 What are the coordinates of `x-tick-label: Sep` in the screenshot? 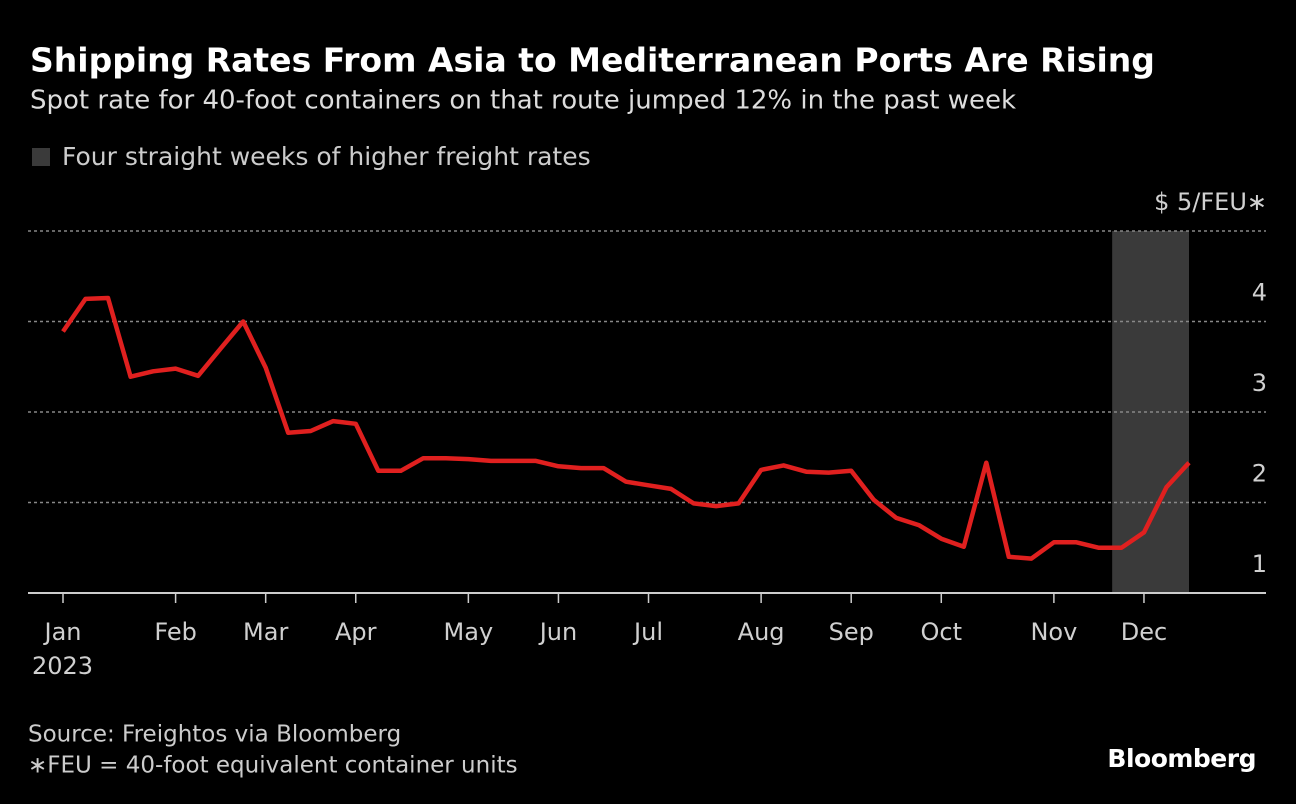 It's located at (851, 632).